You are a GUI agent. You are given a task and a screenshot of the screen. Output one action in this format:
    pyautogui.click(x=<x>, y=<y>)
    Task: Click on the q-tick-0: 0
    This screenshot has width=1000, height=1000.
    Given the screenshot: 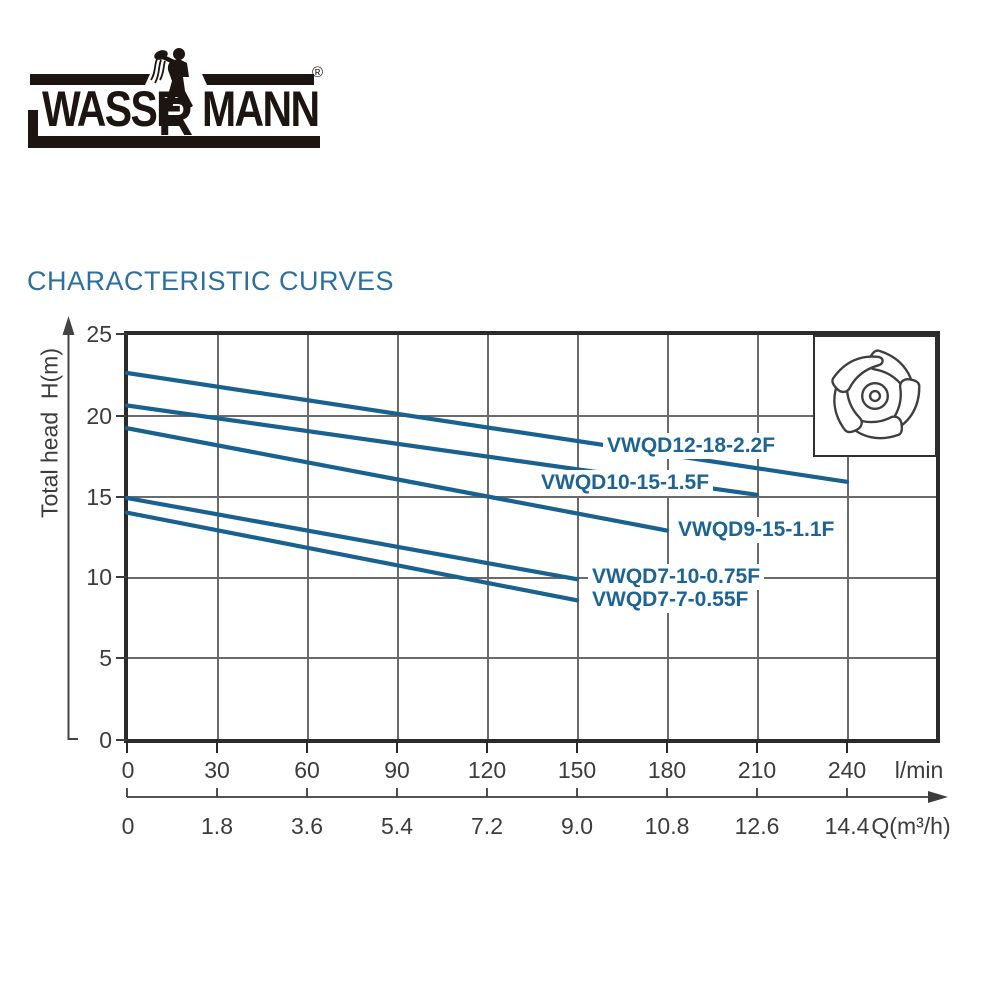 What is the action you would take?
    pyautogui.click(x=128, y=826)
    